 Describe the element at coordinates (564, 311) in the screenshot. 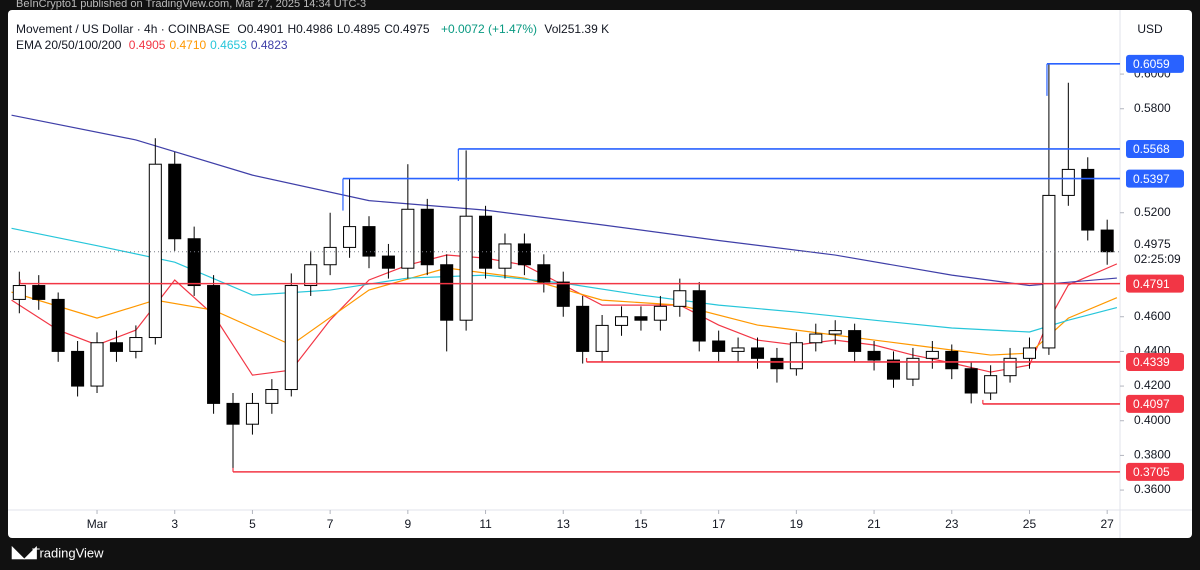

I see `ema-line` at that location.